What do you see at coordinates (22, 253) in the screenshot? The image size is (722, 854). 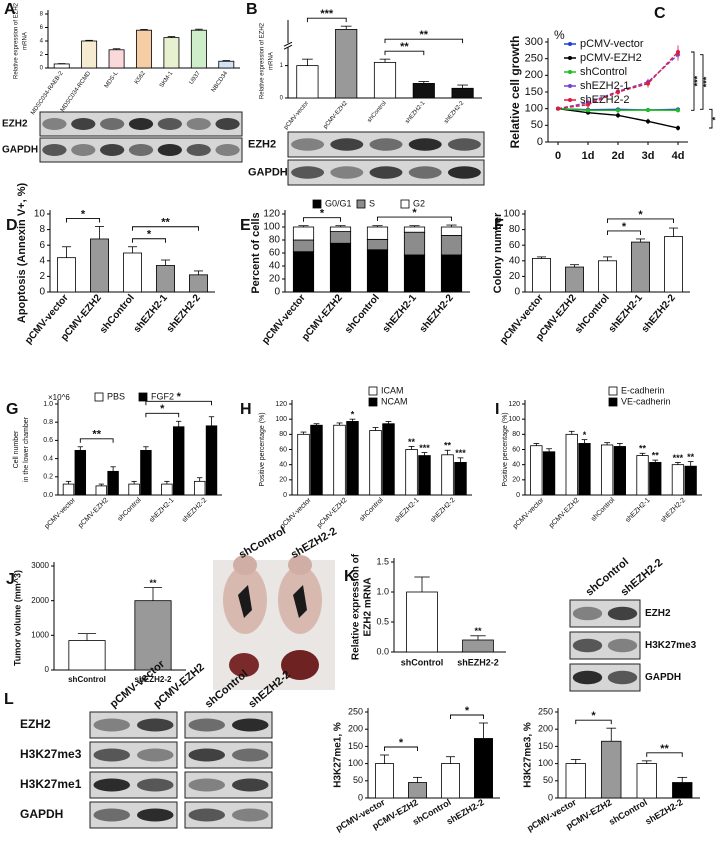 I see `y-axis-label: Apoptosis (Annexin V+, %)` at bounding box center [22, 253].